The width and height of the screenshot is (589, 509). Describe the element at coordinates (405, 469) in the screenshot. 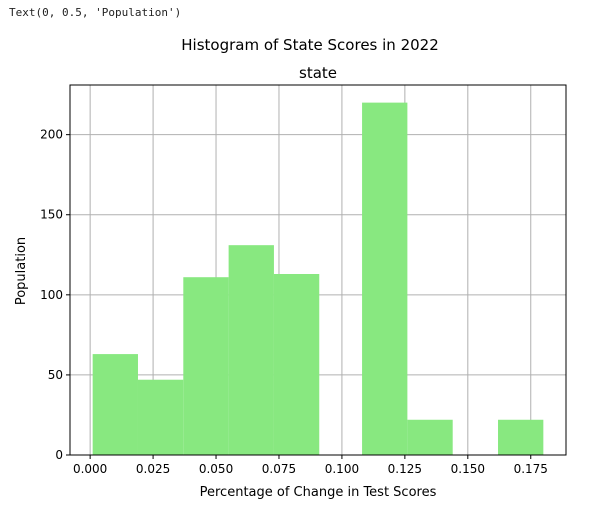

I see `x-tick-label: 0.125` at that location.